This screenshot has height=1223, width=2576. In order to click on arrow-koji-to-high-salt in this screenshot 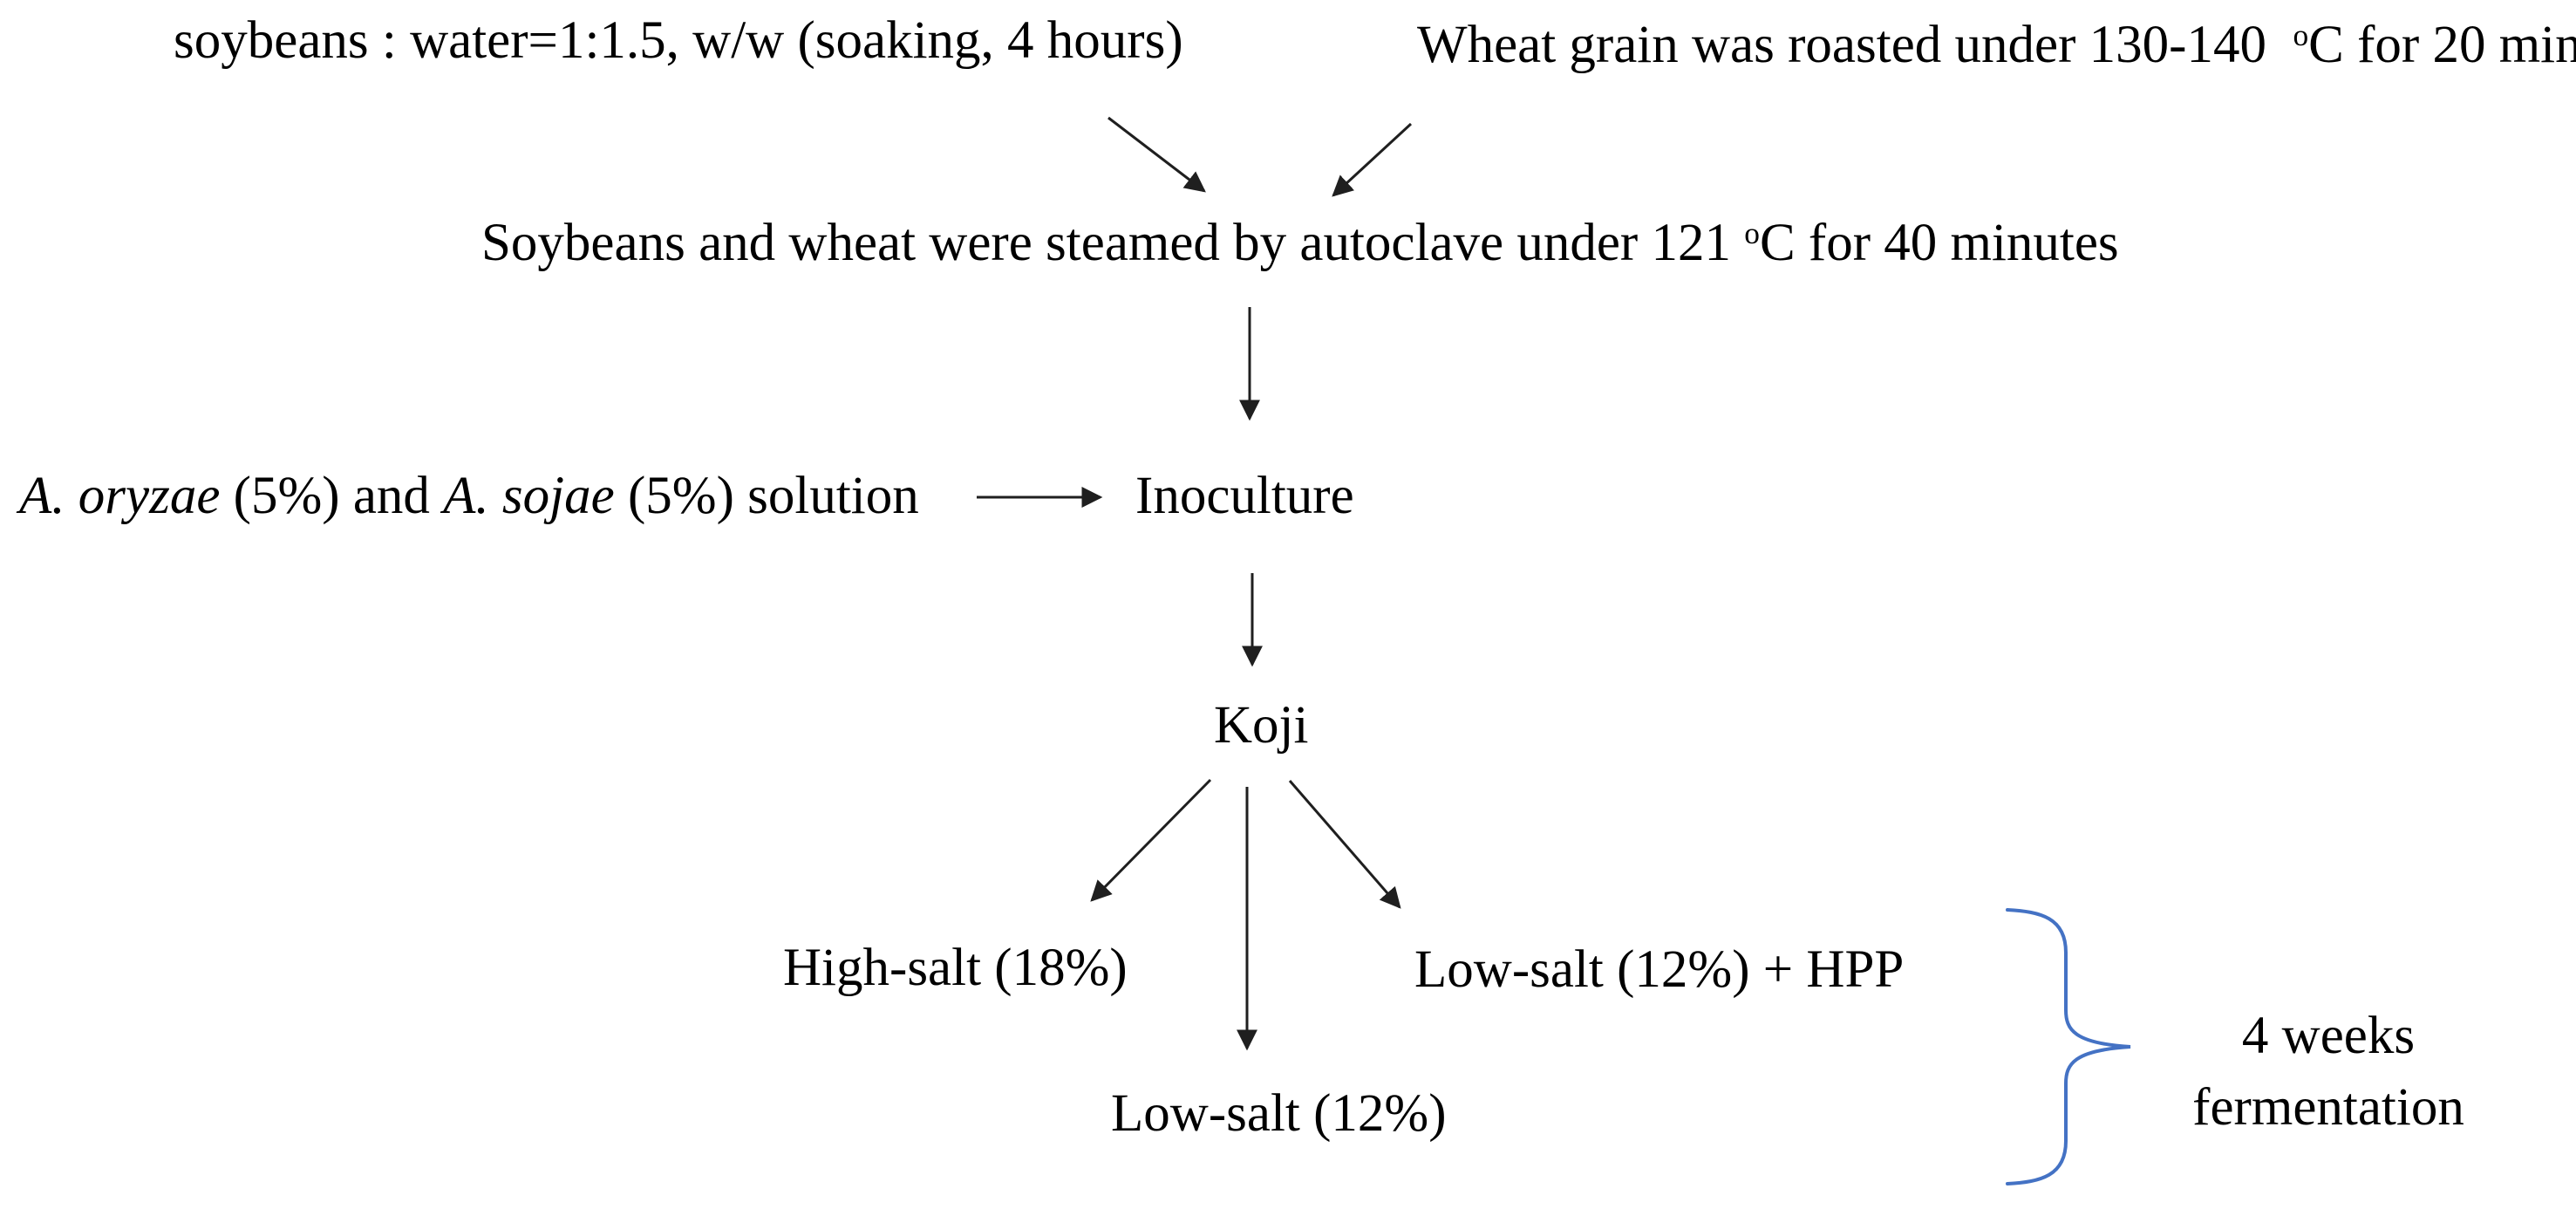, I will do `click(1151, 840)`.